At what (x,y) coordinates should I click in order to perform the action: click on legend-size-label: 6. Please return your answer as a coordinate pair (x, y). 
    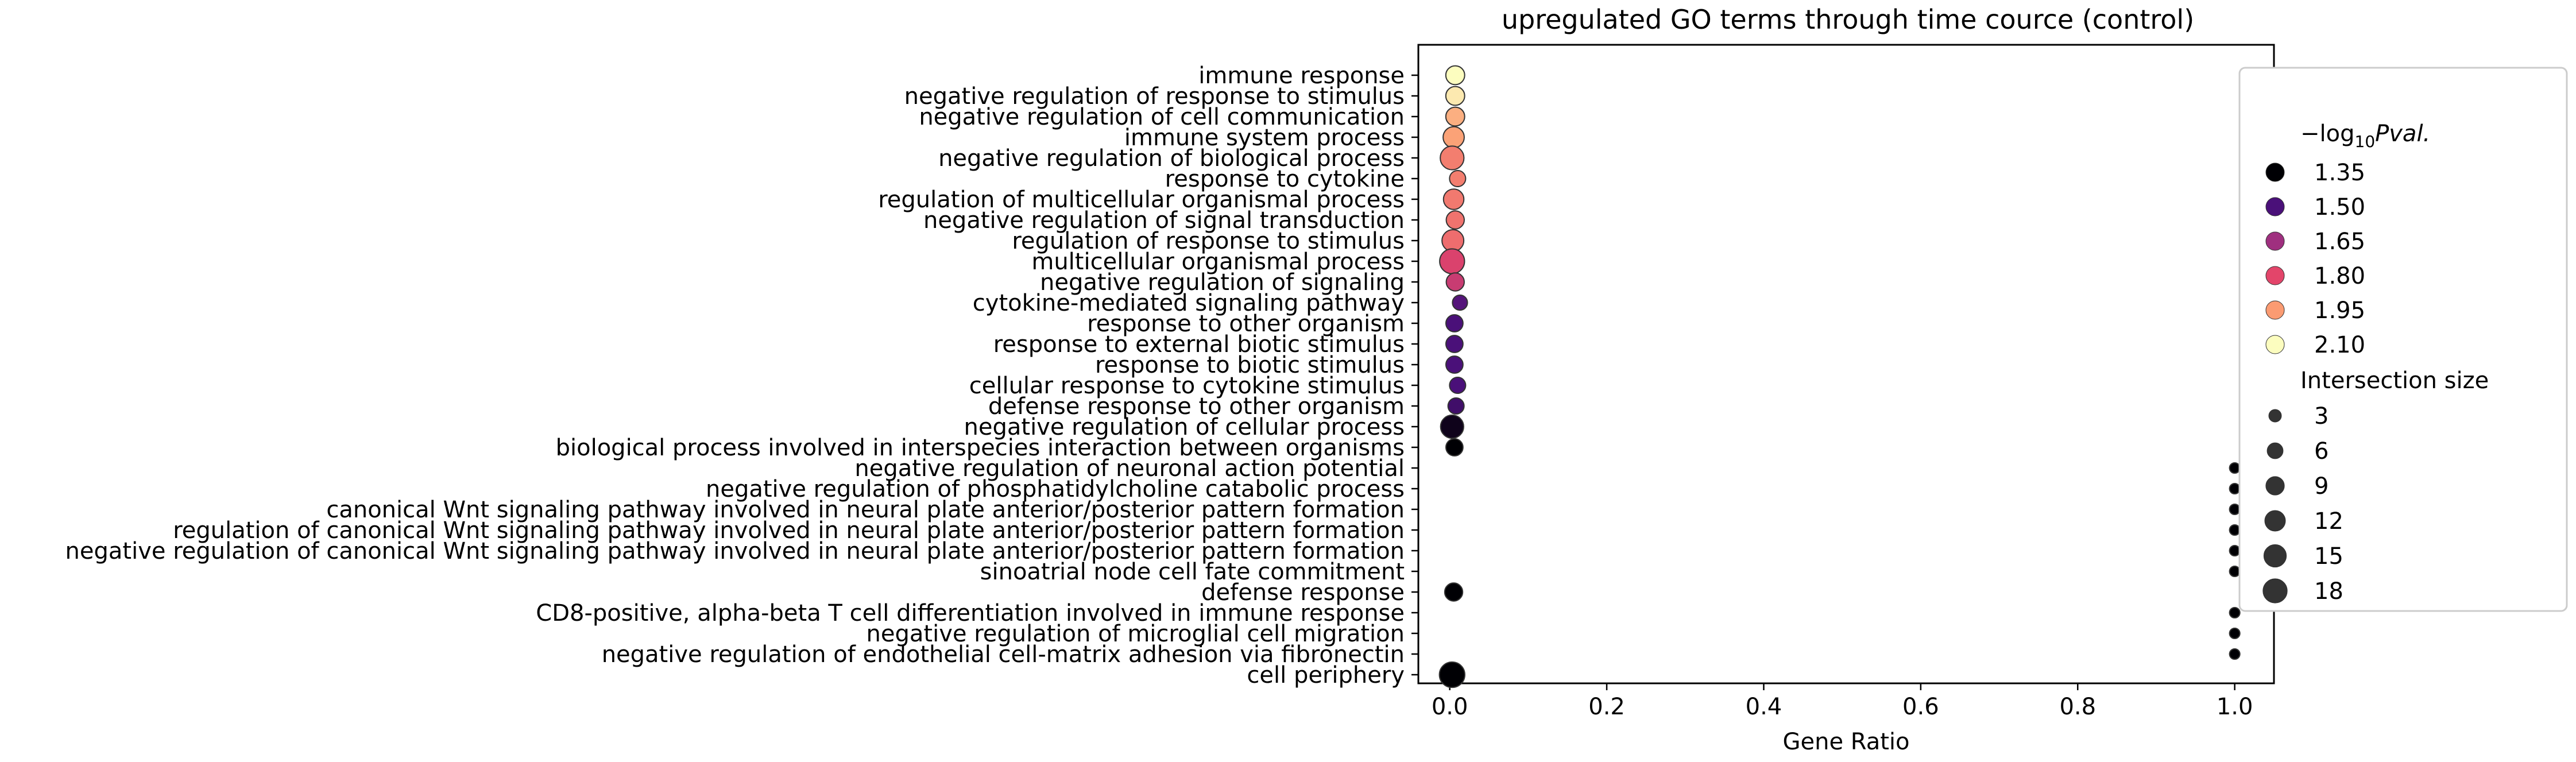
    Looking at the image, I should click on (2321, 451).